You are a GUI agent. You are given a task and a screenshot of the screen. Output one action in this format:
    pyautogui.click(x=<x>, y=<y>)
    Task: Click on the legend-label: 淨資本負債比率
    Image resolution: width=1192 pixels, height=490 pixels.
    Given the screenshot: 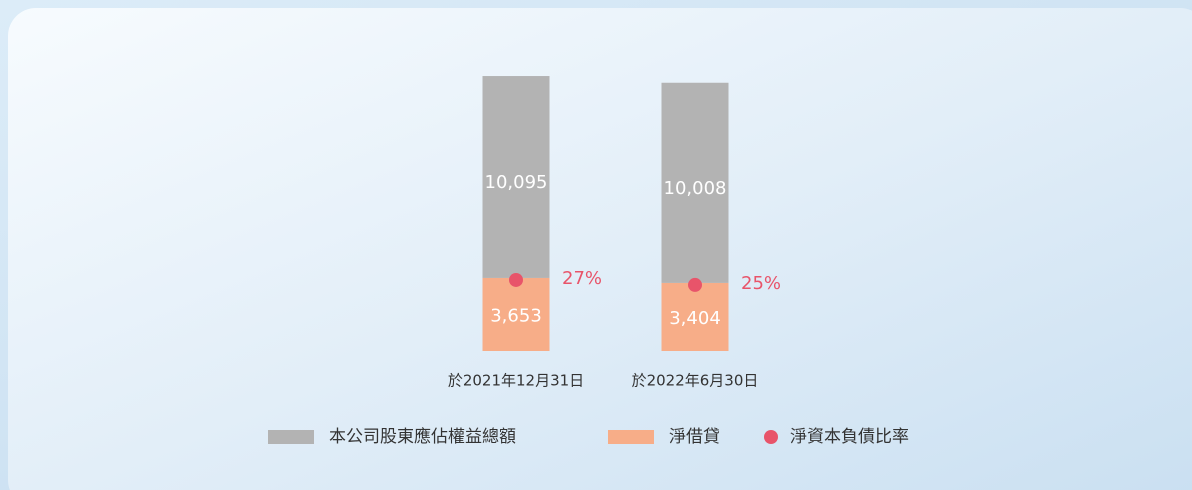 What is the action you would take?
    pyautogui.click(x=849, y=437)
    